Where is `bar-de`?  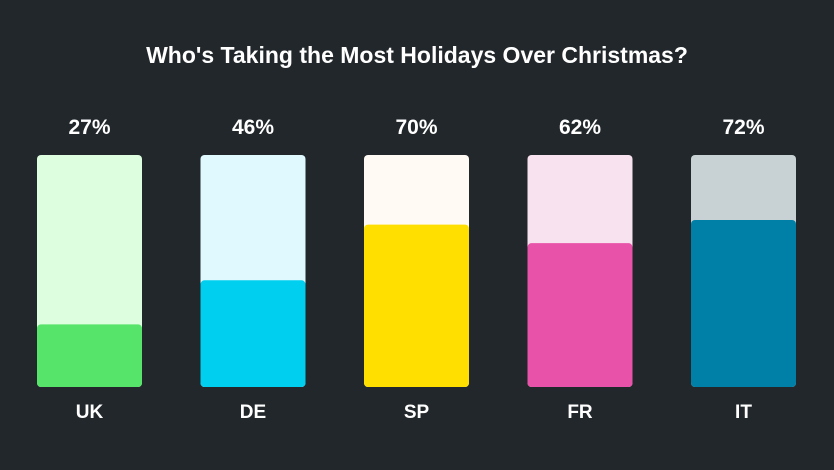
bar-de is located at coordinates (253, 333).